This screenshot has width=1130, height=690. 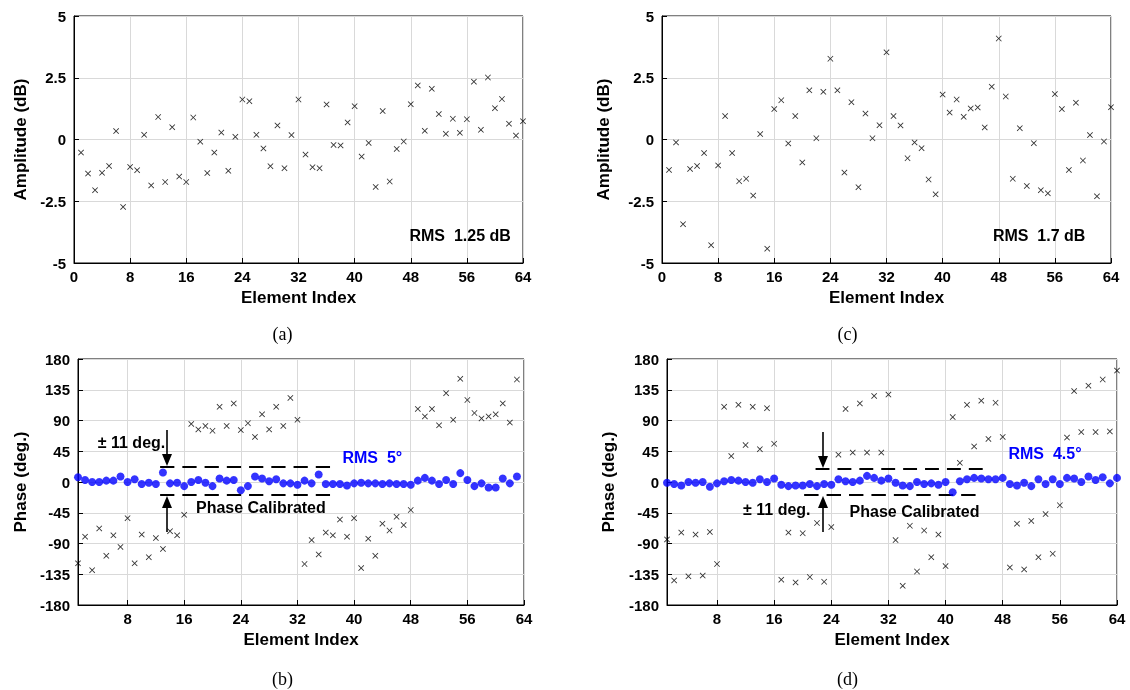 I want to click on annotation: RMS 1.7 dB, so click(x=1039, y=236).